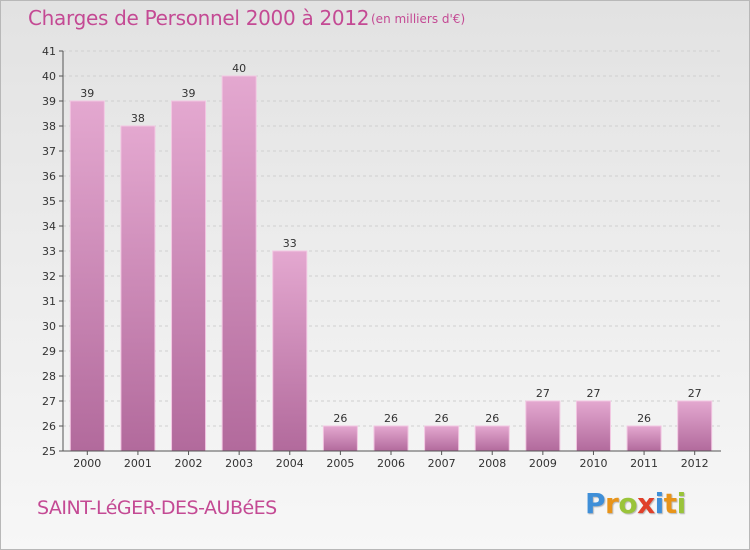 This screenshot has width=750, height=550. I want to click on chart-title: Charges de Personnel 2000 à 2012, so click(199, 18).